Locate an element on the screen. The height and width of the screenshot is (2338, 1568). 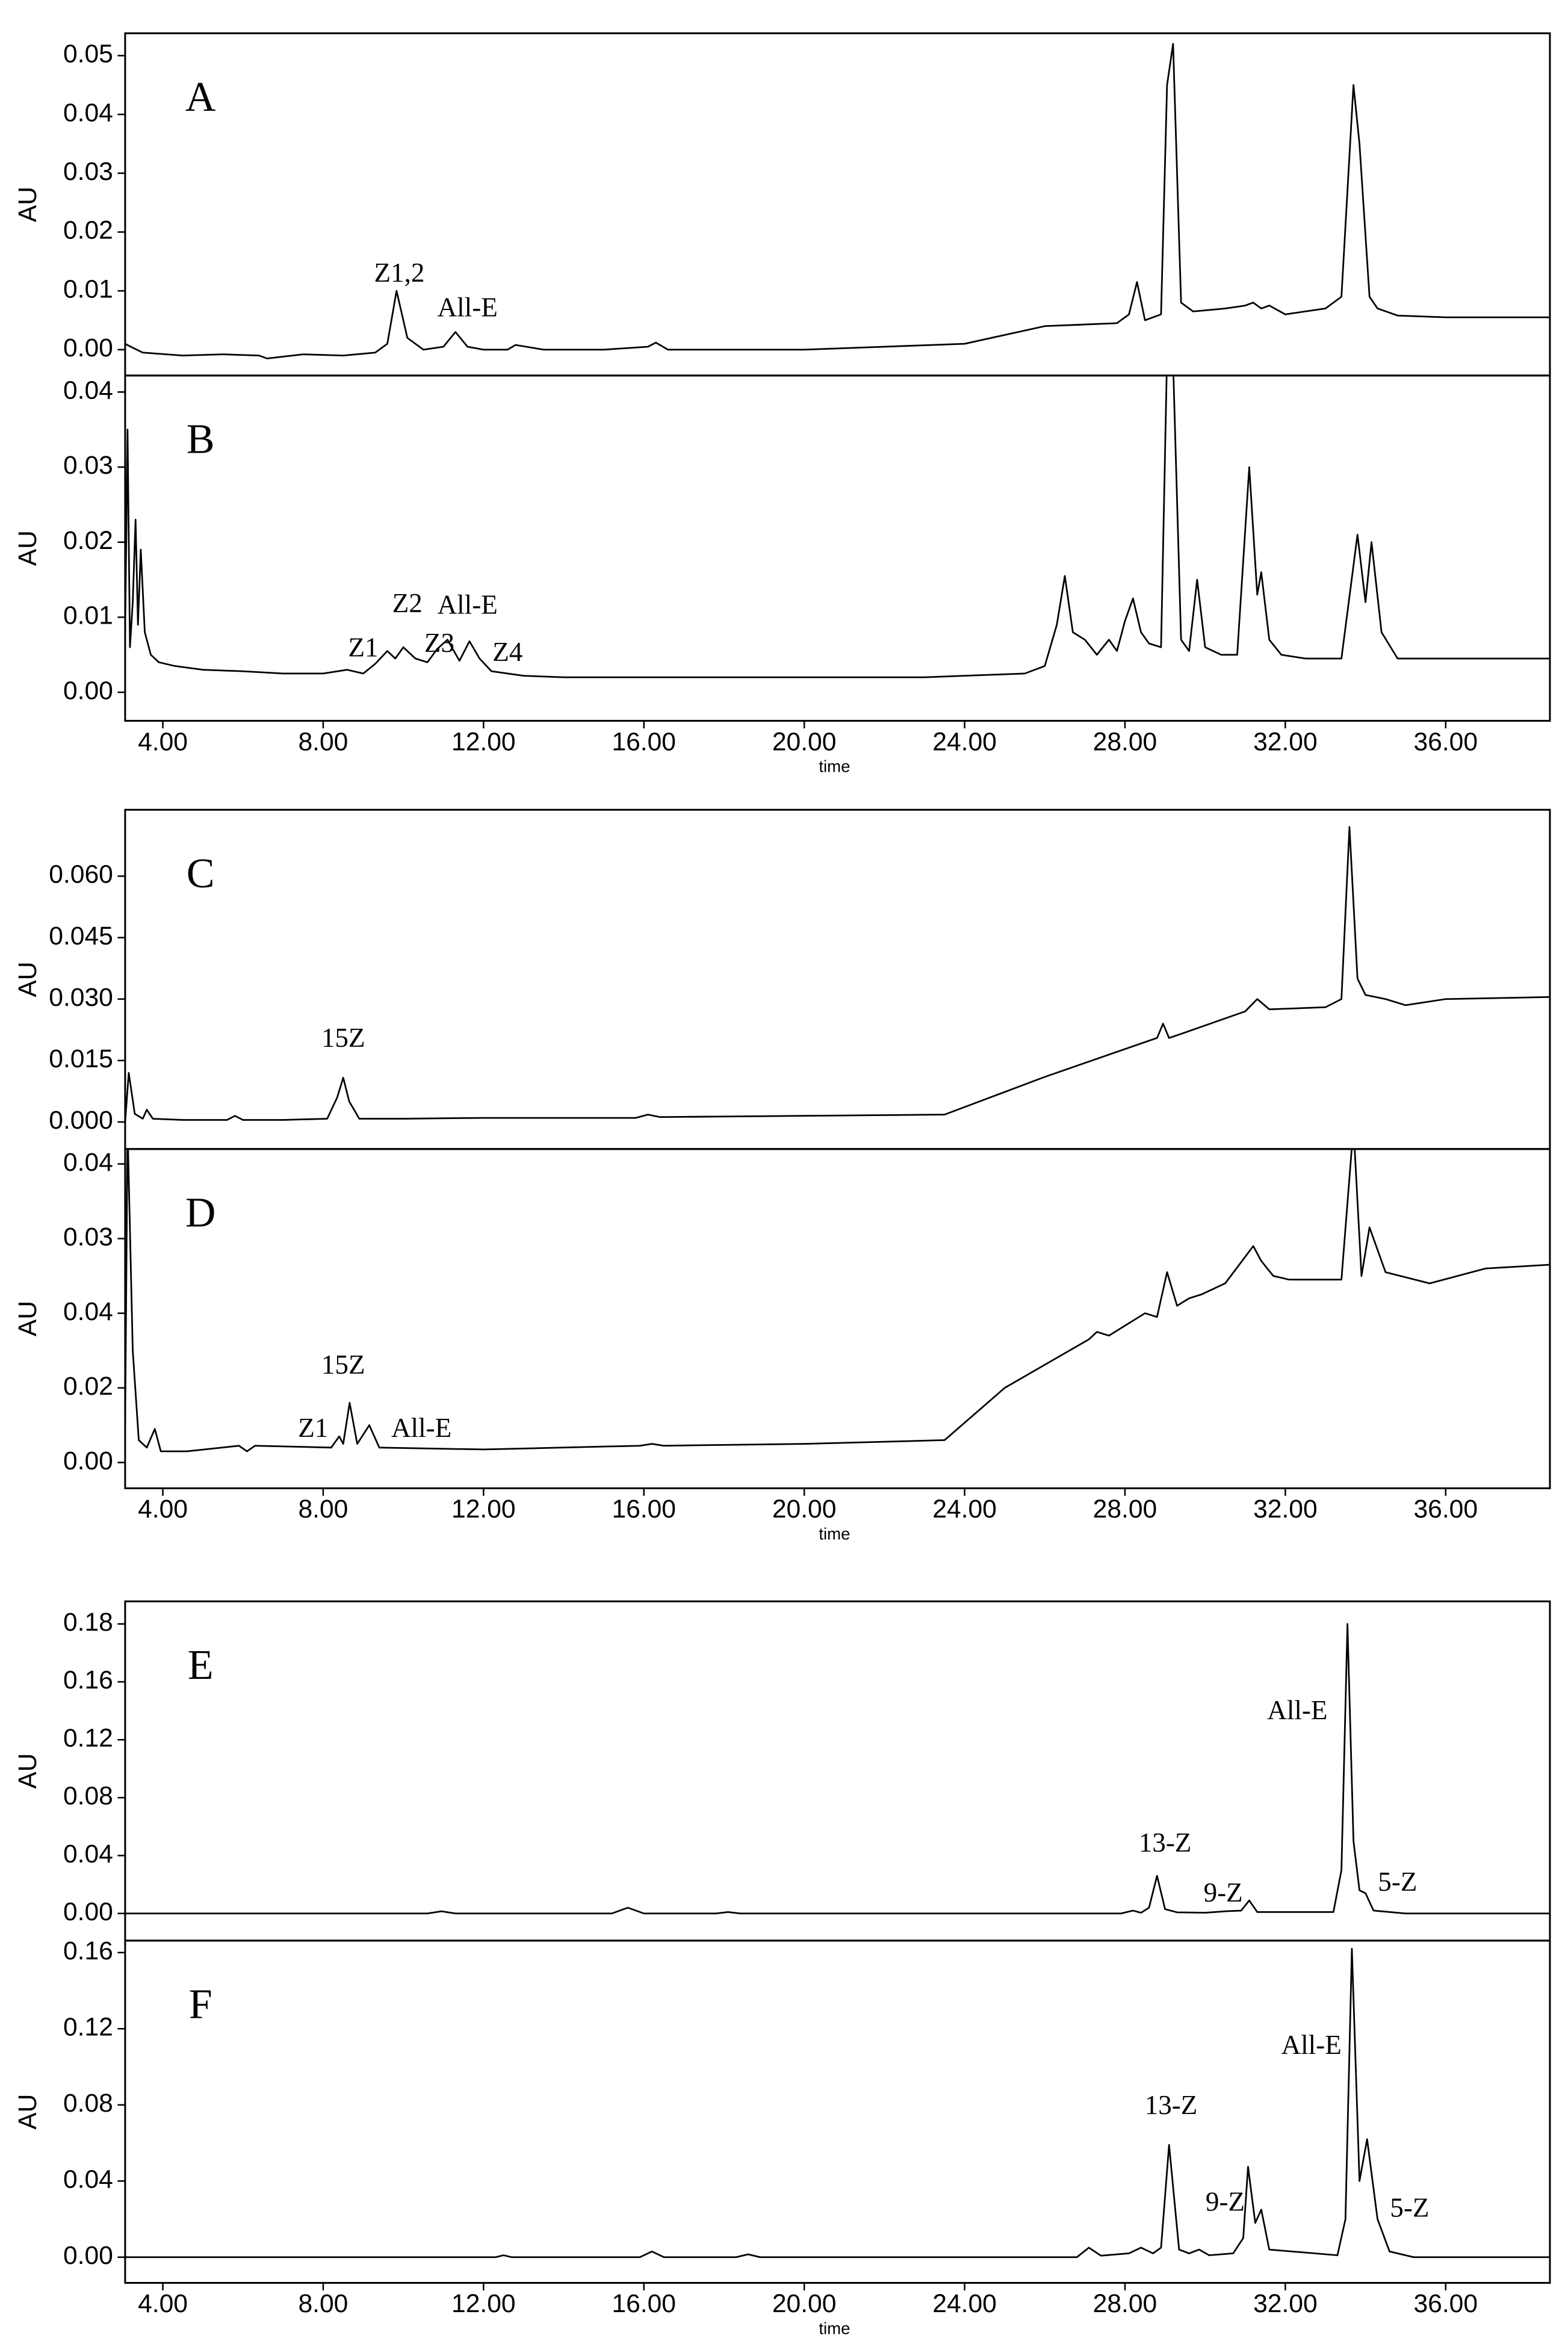
peak-annotation: Z2 is located at coordinates (407, 603).